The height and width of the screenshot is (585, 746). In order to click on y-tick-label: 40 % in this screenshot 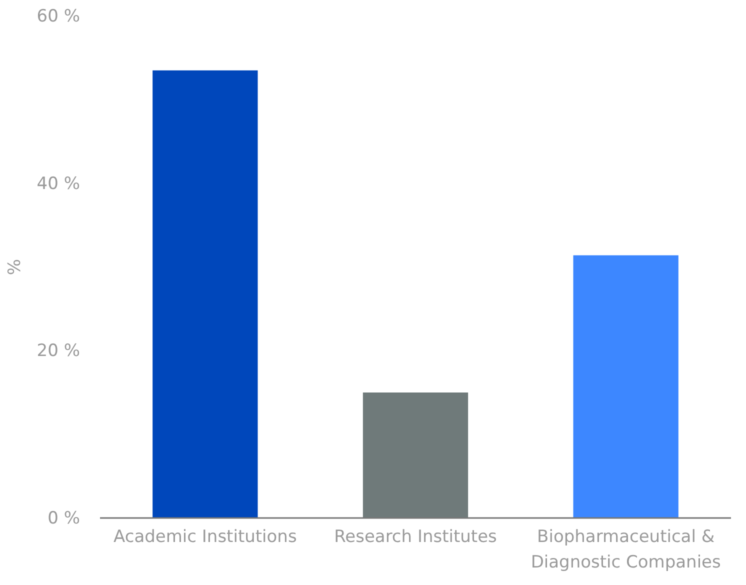, I will do `click(58, 184)`.